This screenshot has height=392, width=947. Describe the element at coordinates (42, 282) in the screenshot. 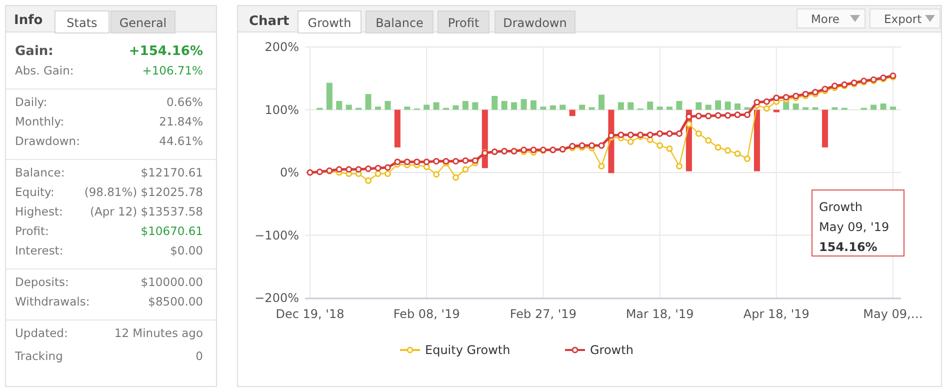

I see `text: Deposits:` at that location.